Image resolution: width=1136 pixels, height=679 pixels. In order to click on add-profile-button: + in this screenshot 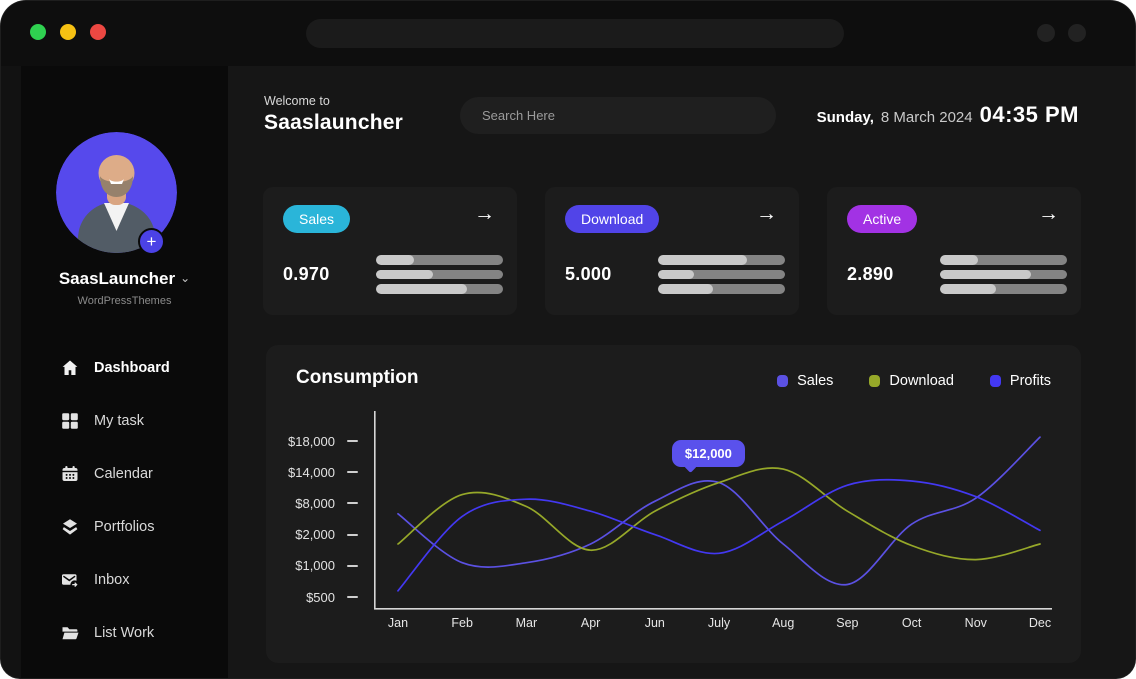, I will do `click(151, 241)`.